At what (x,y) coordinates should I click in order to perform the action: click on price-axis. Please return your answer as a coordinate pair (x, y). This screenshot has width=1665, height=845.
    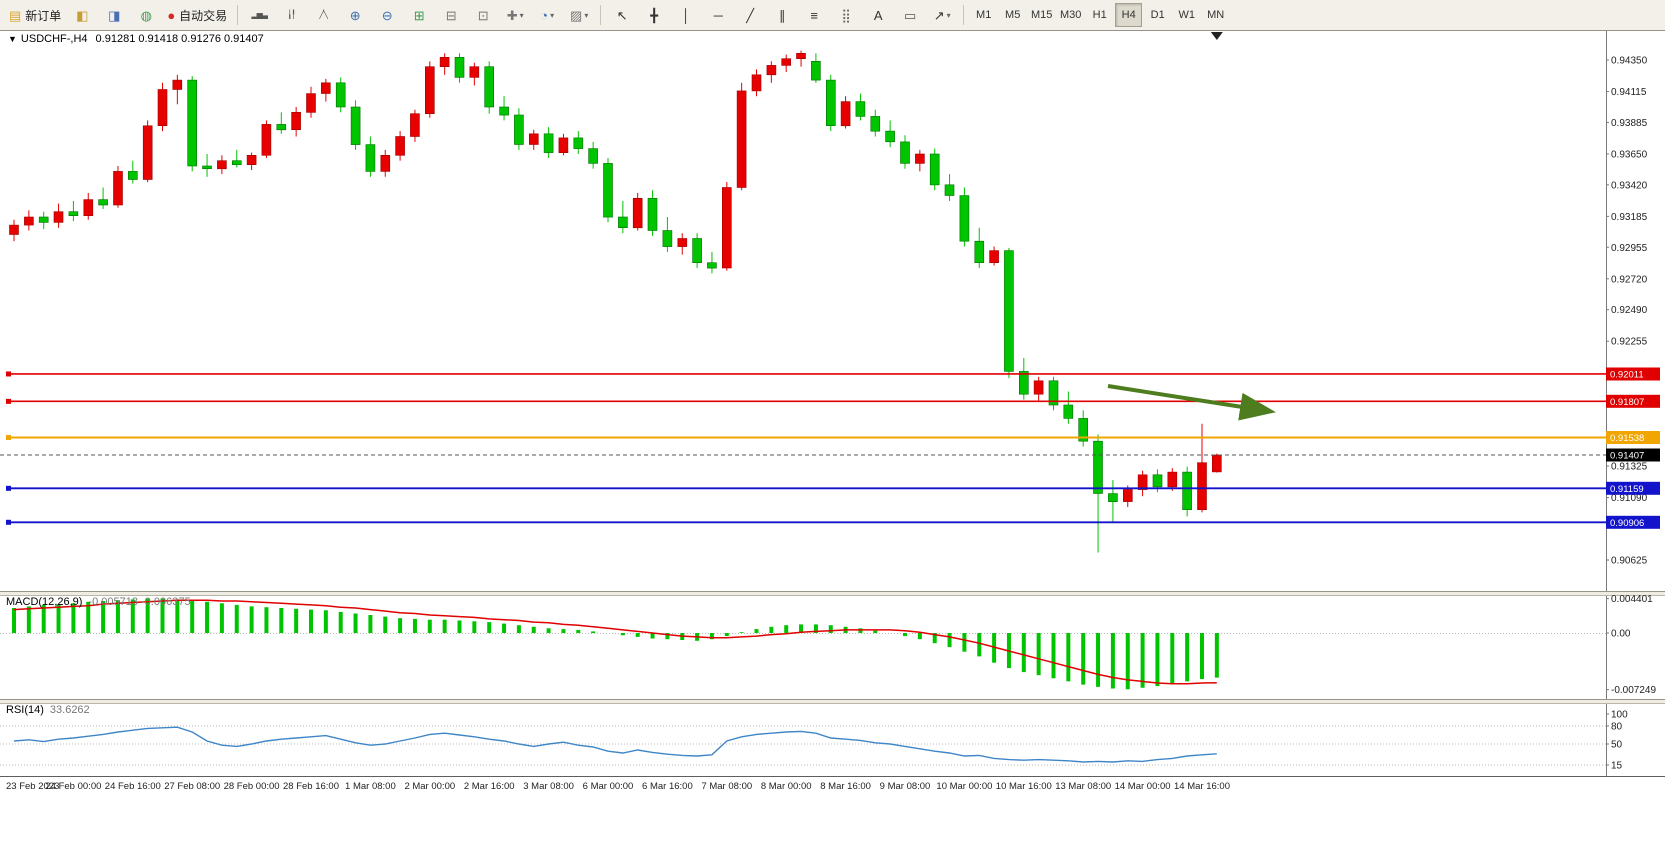
    Looking at the image, I should click on (1635, 403).